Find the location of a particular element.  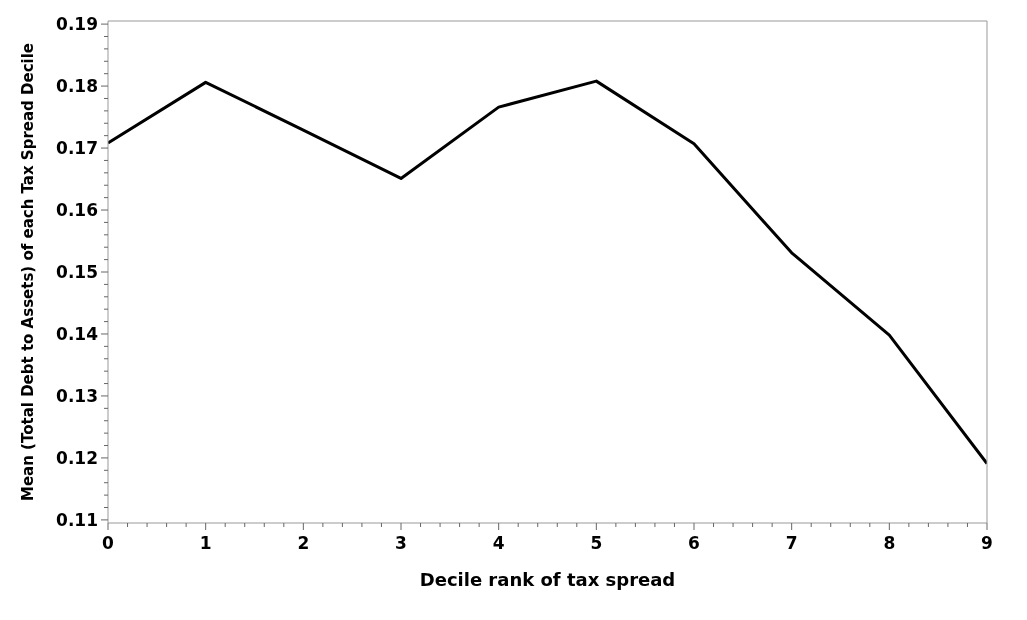

x-tick-label: 2 is located at coordinates (303, 543).